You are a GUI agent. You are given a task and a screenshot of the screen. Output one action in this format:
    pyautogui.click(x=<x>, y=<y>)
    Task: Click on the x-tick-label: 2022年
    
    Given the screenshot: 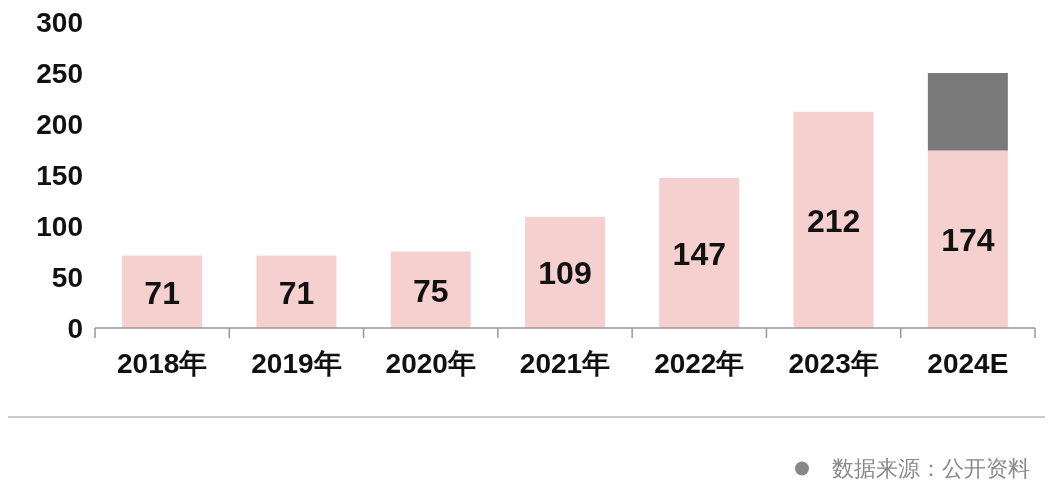 What is the action you would take?
    pyautogui.click(x=699, y=363)
    